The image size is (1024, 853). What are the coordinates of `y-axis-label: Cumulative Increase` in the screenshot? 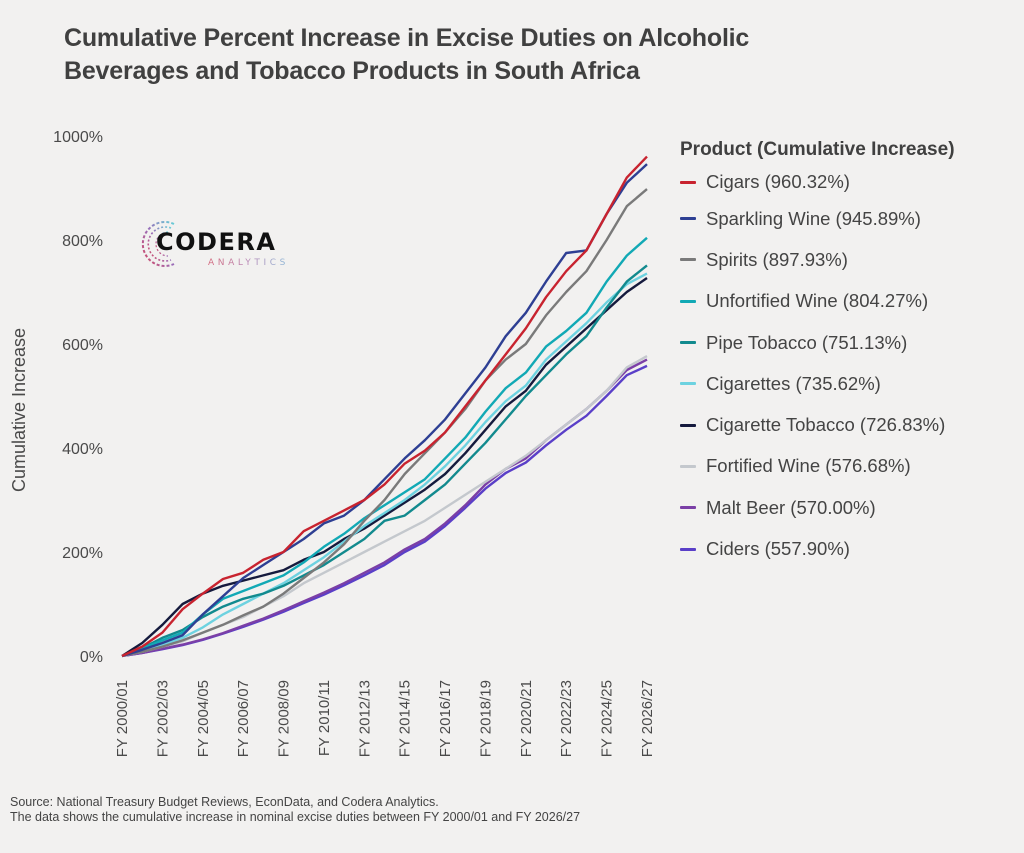 It's located at (19, 410).